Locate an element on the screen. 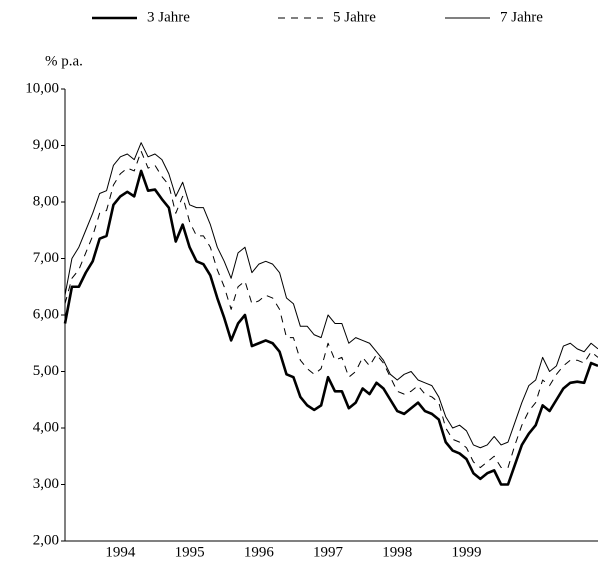 The width and height of the screenshot is (598, 564). x-tick-label: 1999 is located at coordinates (466, 552).